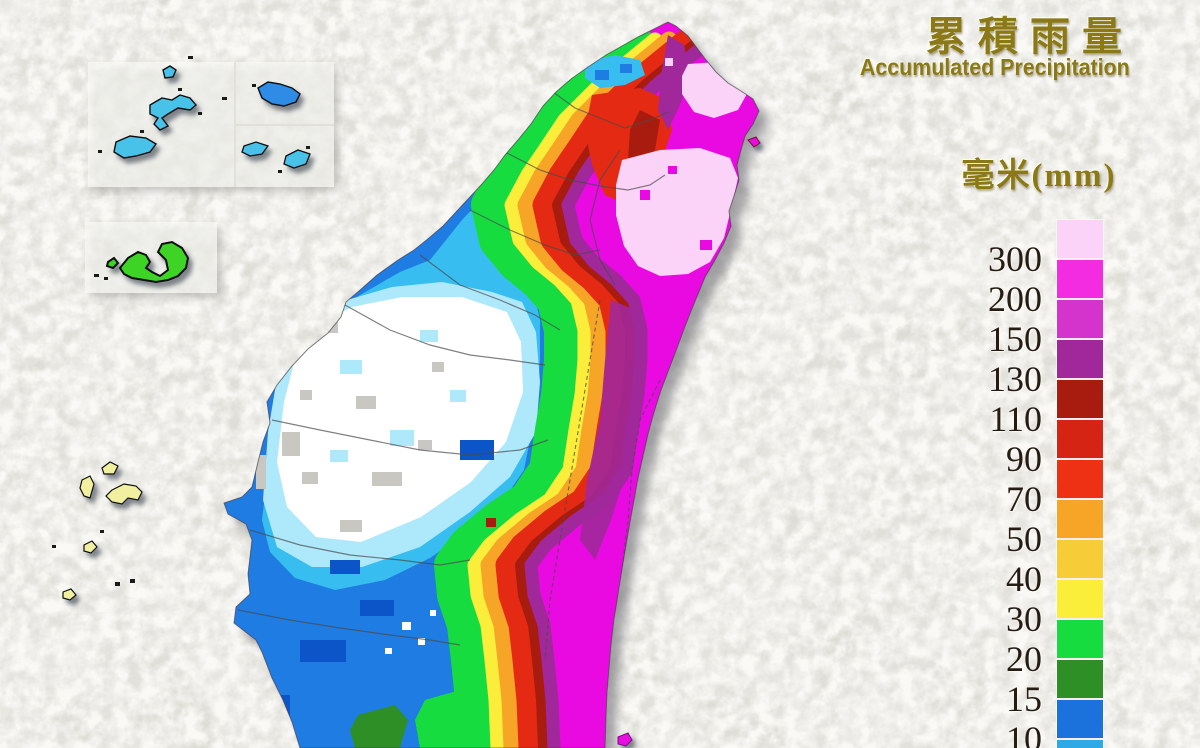  What do you see at coordinates (1024, 539) in the screenshot?
I see `legend-tick: 50` at bounding box center [1024, 539].